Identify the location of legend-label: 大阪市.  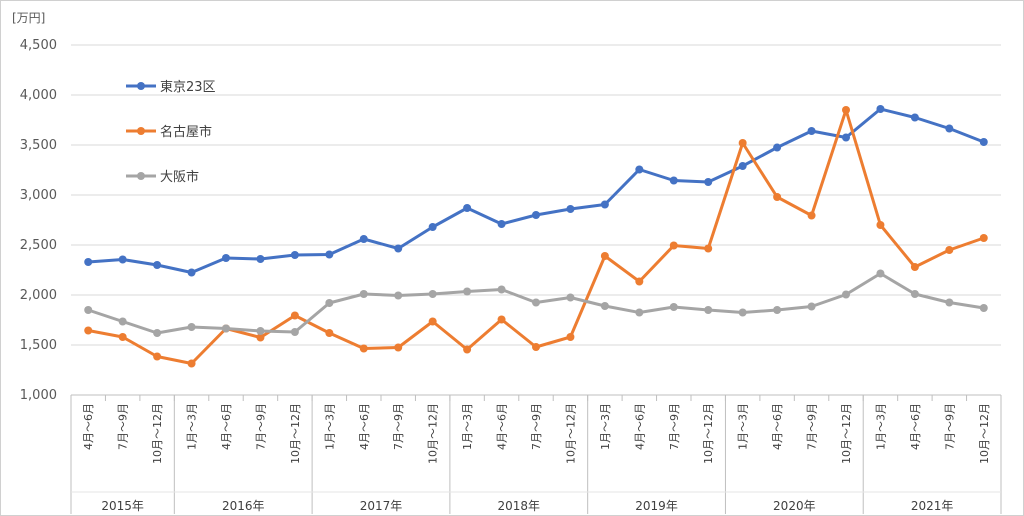
(179, 177).